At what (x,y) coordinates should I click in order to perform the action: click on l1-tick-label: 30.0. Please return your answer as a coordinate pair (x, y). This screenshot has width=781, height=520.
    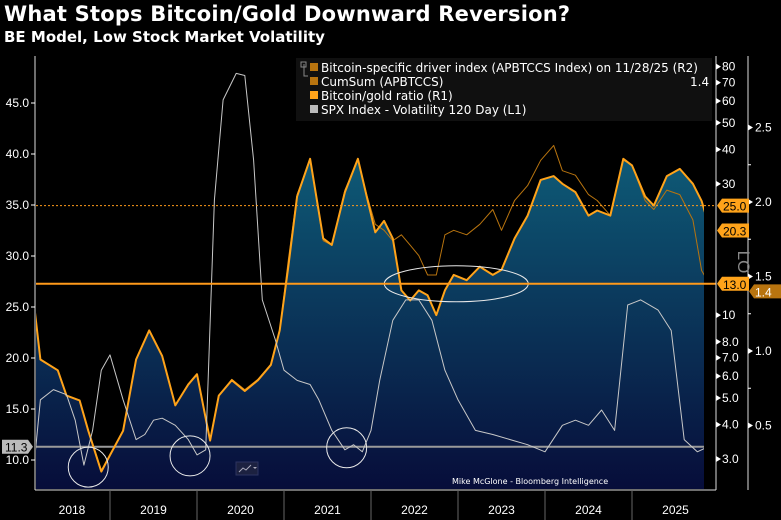
    Looking at the image, I should click on (18, 256).